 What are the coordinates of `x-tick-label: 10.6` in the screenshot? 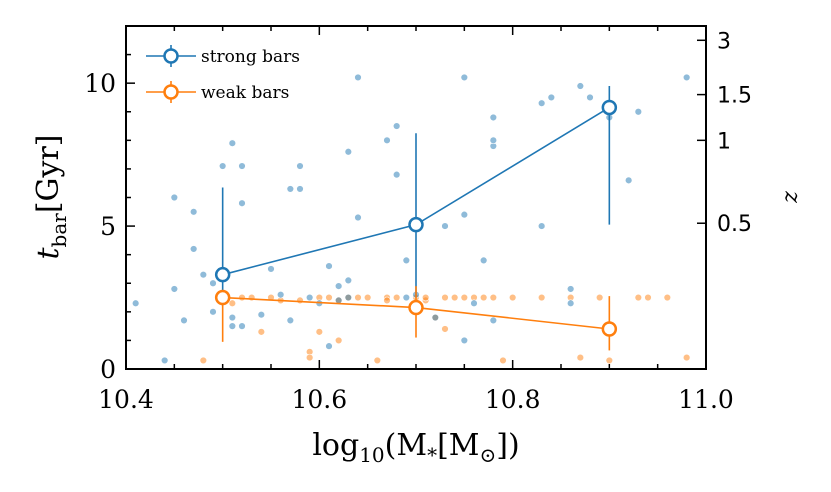 It's located at (319, 399).